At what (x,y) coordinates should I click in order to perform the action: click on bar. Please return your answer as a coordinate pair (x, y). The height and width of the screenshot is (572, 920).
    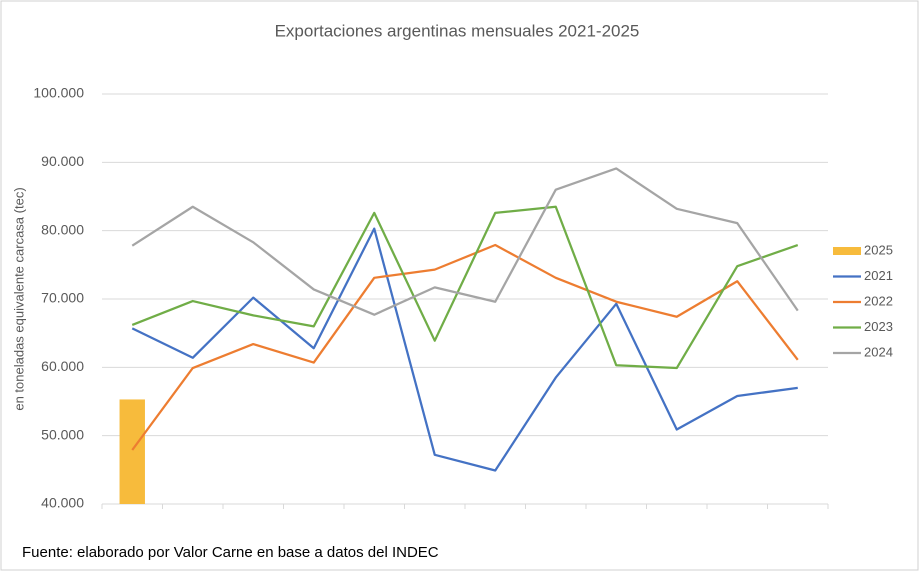
    Looking at the image, I should click on (132, 451).